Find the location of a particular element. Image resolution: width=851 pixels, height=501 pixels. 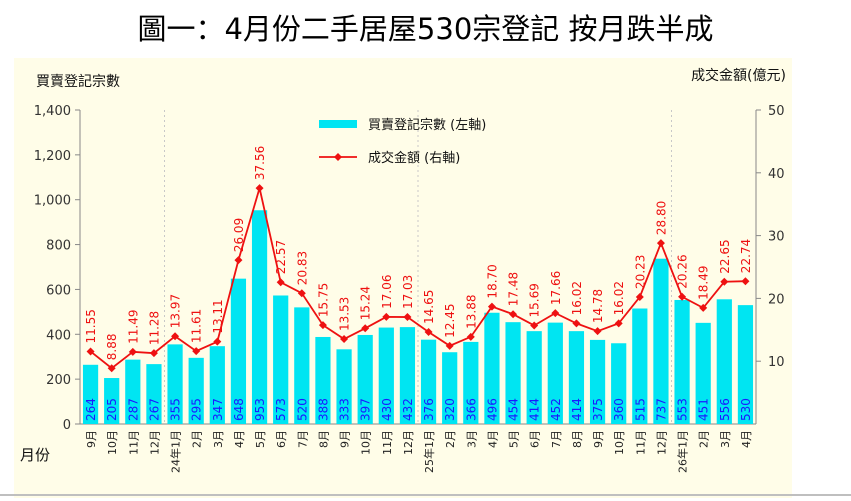

left-tick-label: 1,400 is located at coordinates (52, 111).